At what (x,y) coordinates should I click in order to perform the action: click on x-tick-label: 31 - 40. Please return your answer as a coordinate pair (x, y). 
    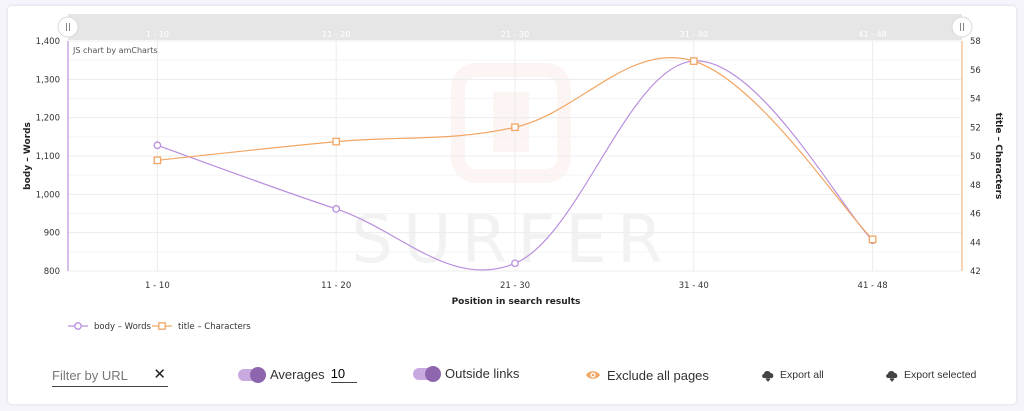
    Looking at the image, I should click on (694, 286).